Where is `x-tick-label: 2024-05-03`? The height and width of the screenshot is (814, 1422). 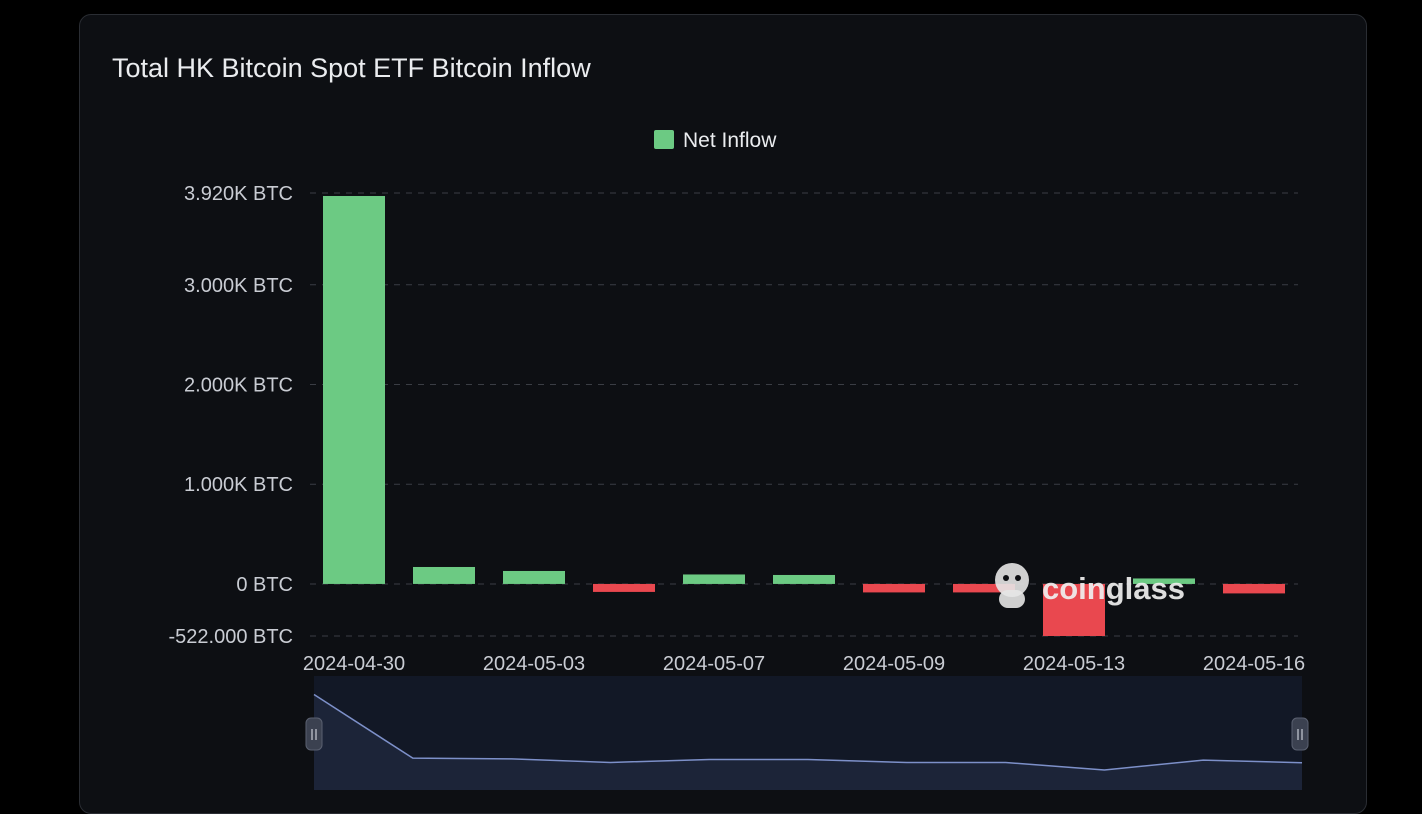
x-tick-label: 2024-05-03 is located at coordinates (534, 664).